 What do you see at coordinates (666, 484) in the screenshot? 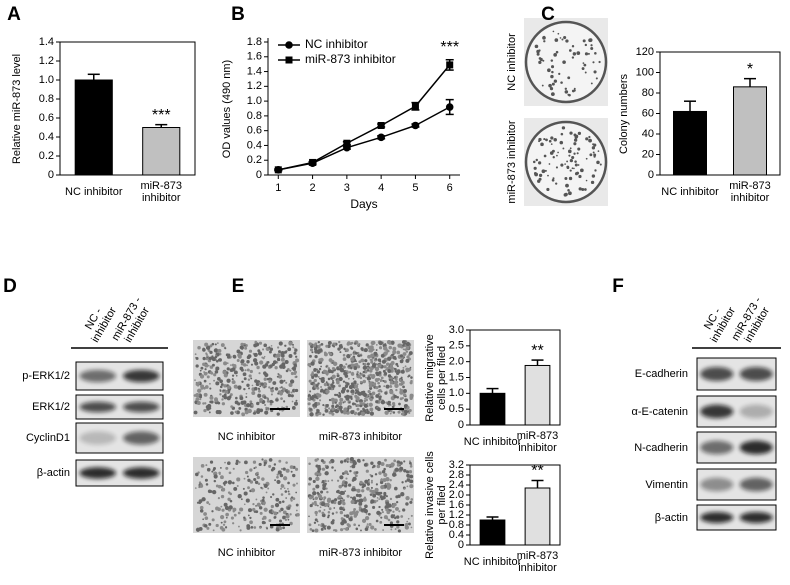
I see `row-label: Vimentin` at bounding box center [666, 484].